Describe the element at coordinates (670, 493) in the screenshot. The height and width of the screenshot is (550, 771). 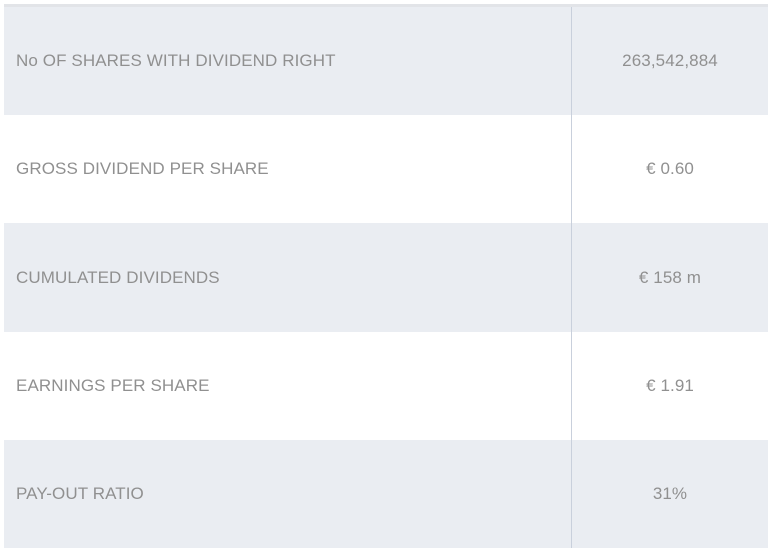
I see `row-value: 31%` at that location.